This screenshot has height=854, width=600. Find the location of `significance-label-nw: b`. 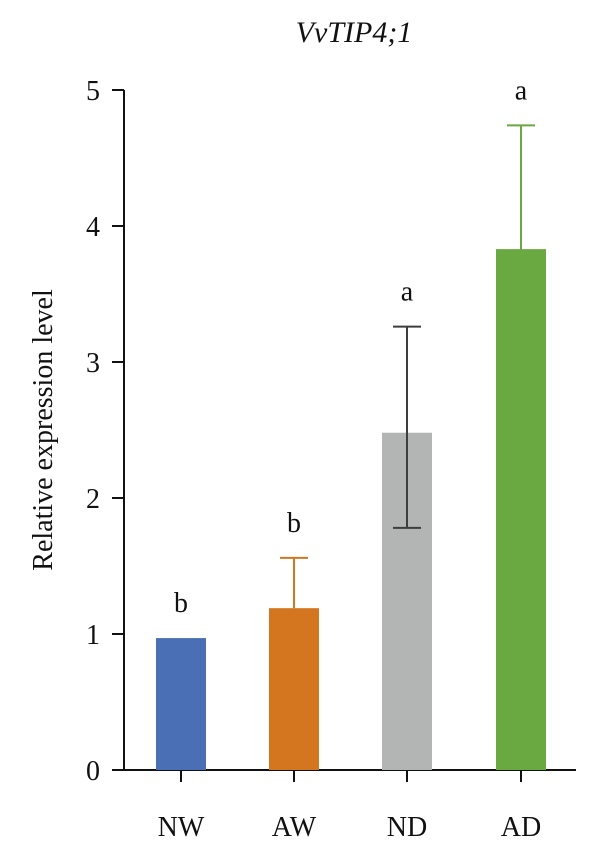

significance-label-nw: b is located at coordinates (181, 603).